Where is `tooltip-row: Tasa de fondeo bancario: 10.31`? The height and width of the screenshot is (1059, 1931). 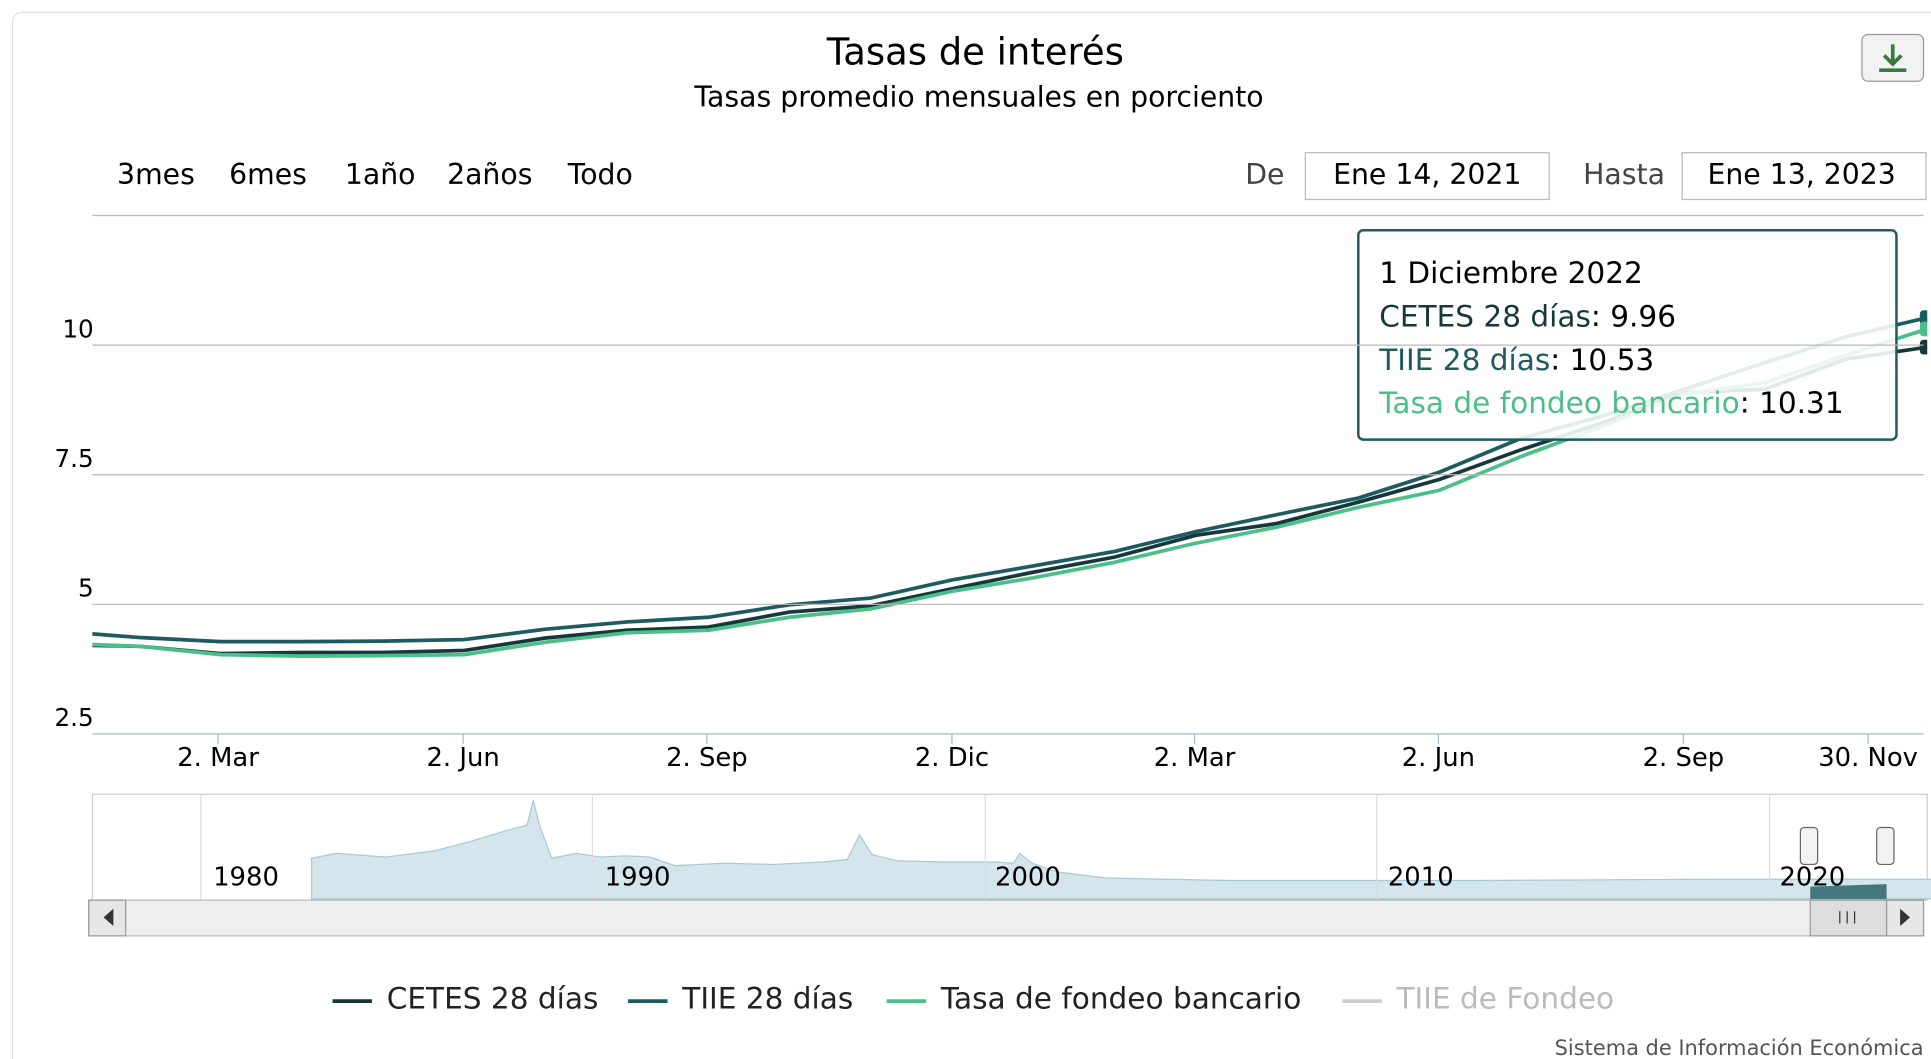
tooltip-row: Tasa de fondeo bancario: 10.31 is located at coordinates (1610, 402).